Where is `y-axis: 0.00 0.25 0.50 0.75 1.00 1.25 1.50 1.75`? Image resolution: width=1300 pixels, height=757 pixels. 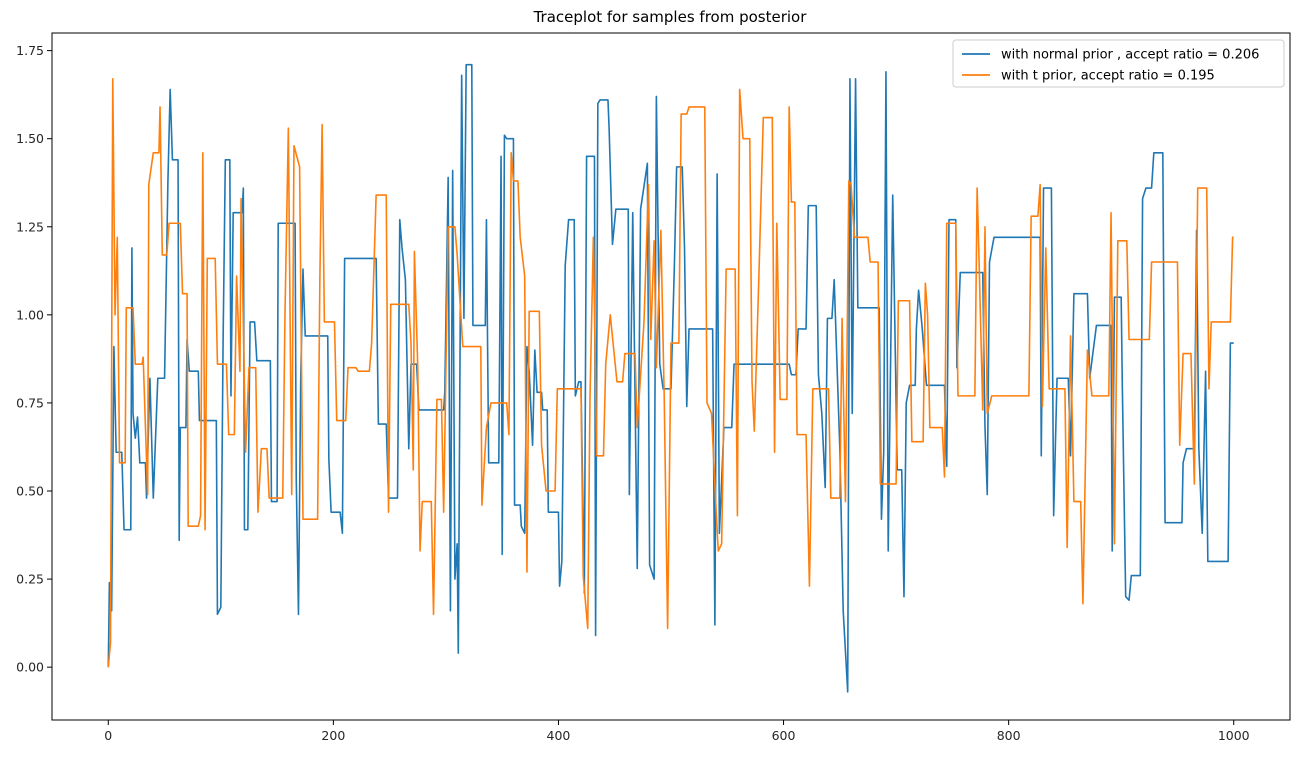 y-axis: 0.00 0.25 0.50 0.75 1.00 1.25 1.50 1.75 is located at coordinates (34, 359).